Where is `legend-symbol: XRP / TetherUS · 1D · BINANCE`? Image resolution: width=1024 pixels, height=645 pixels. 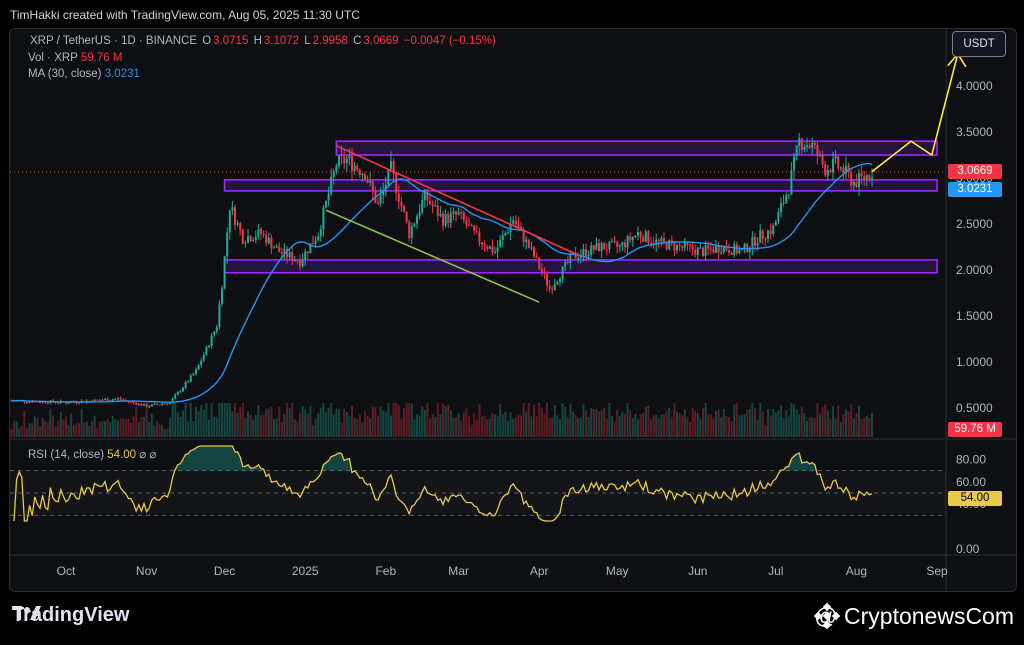
legend-symbol: XRP / TetherUS · 1D · BINANCE is located at coordinates (114, 41).